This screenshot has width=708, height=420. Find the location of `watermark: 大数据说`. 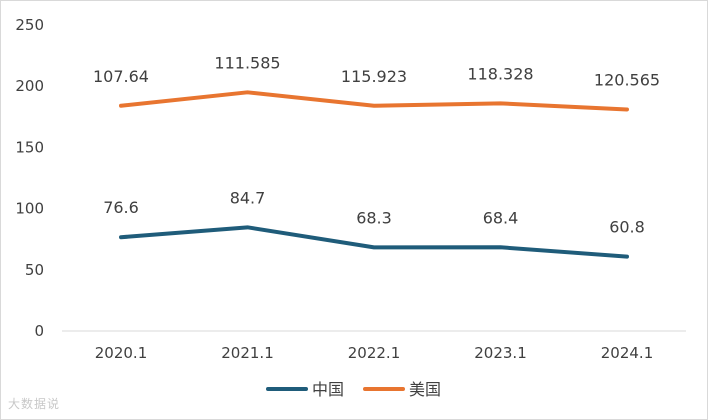

watermark: 大数据说 is located at coordinates (34, 404).